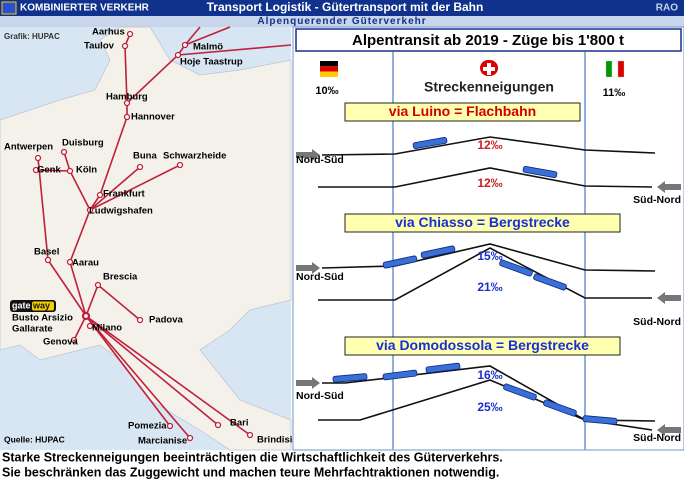 This screenshot has height=482, width=684. What do you see at coordinates (342, 8) in the screenshot?
I see `header-bar` at bounding box center [342, 8].